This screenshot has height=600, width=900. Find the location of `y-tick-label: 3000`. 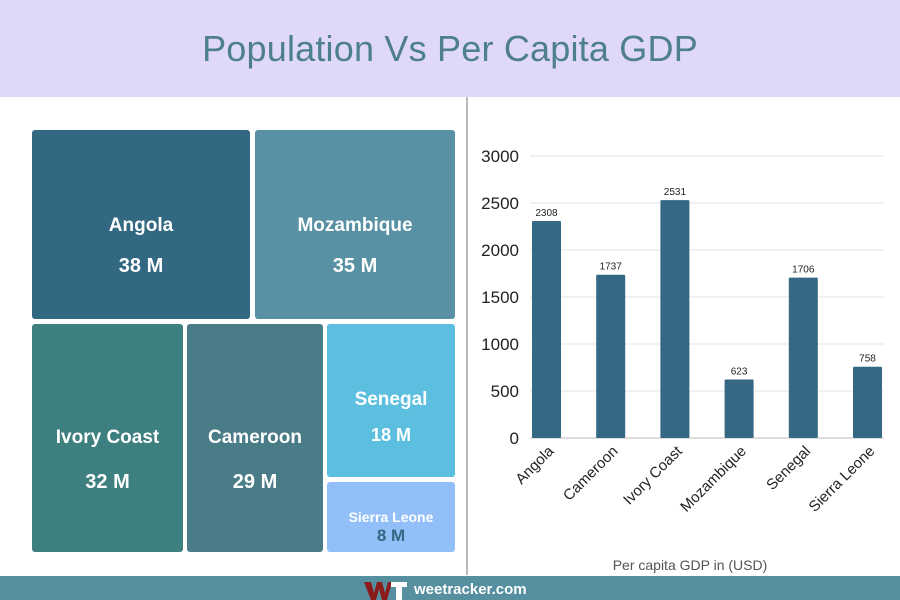

y-tick-label: 3000 is located at coordinates (500, 156).